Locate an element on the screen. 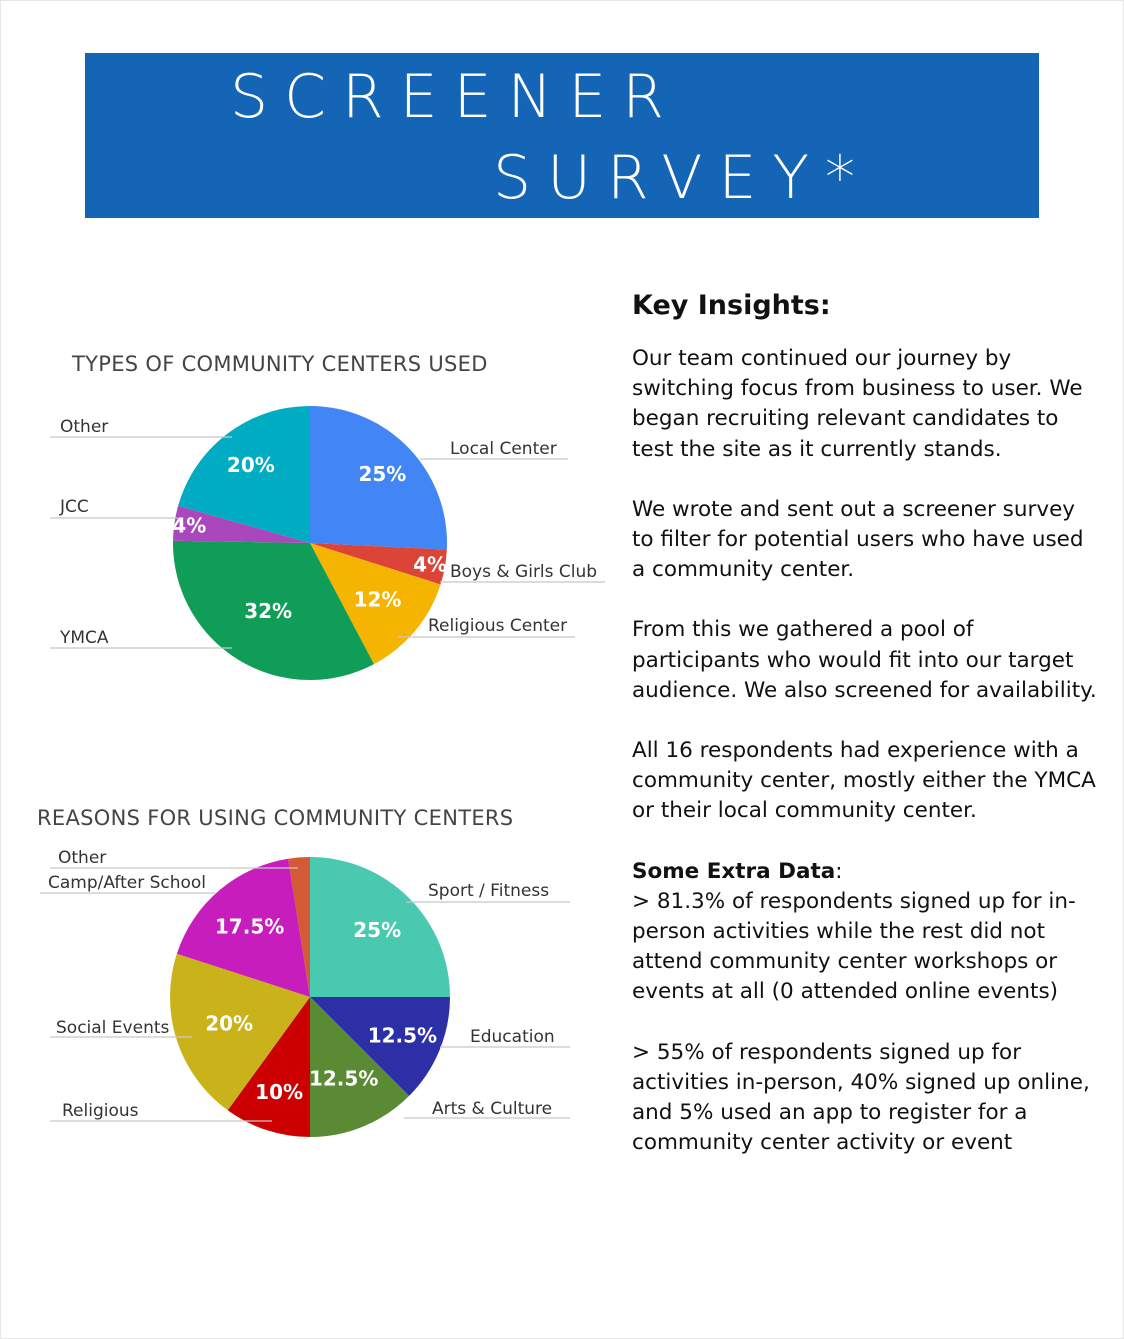 This screenshot has height=1339, width=1124. pie-2-slice-education is located at coordinates (380, 1046).